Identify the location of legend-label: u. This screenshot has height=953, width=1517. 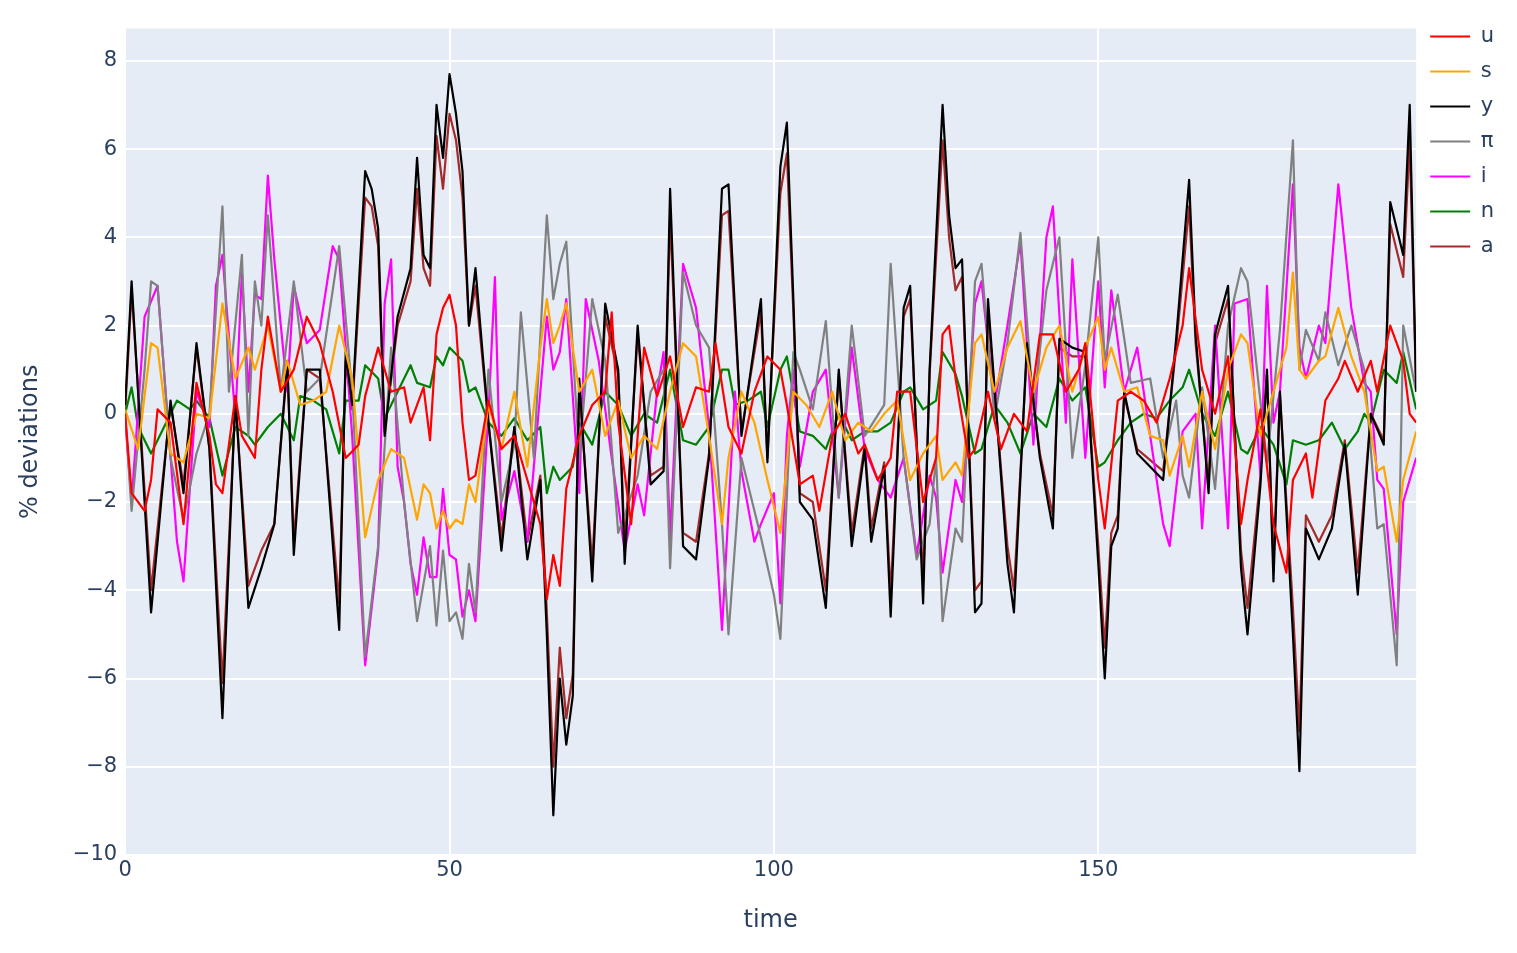
(1487, 34).